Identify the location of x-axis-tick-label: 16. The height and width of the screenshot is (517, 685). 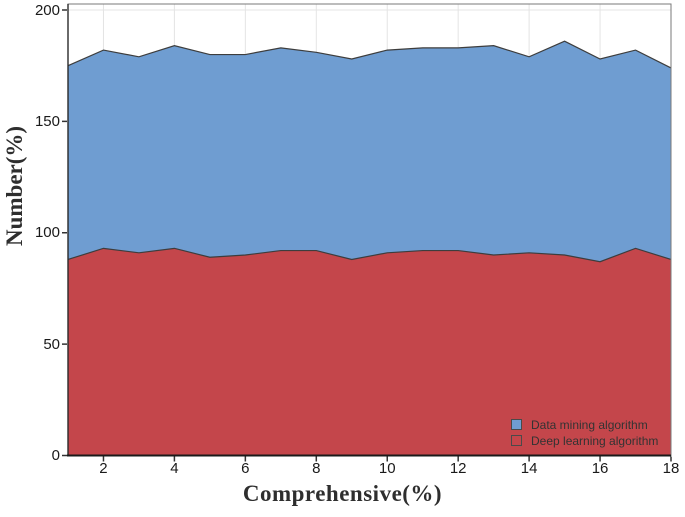
(600, 468).